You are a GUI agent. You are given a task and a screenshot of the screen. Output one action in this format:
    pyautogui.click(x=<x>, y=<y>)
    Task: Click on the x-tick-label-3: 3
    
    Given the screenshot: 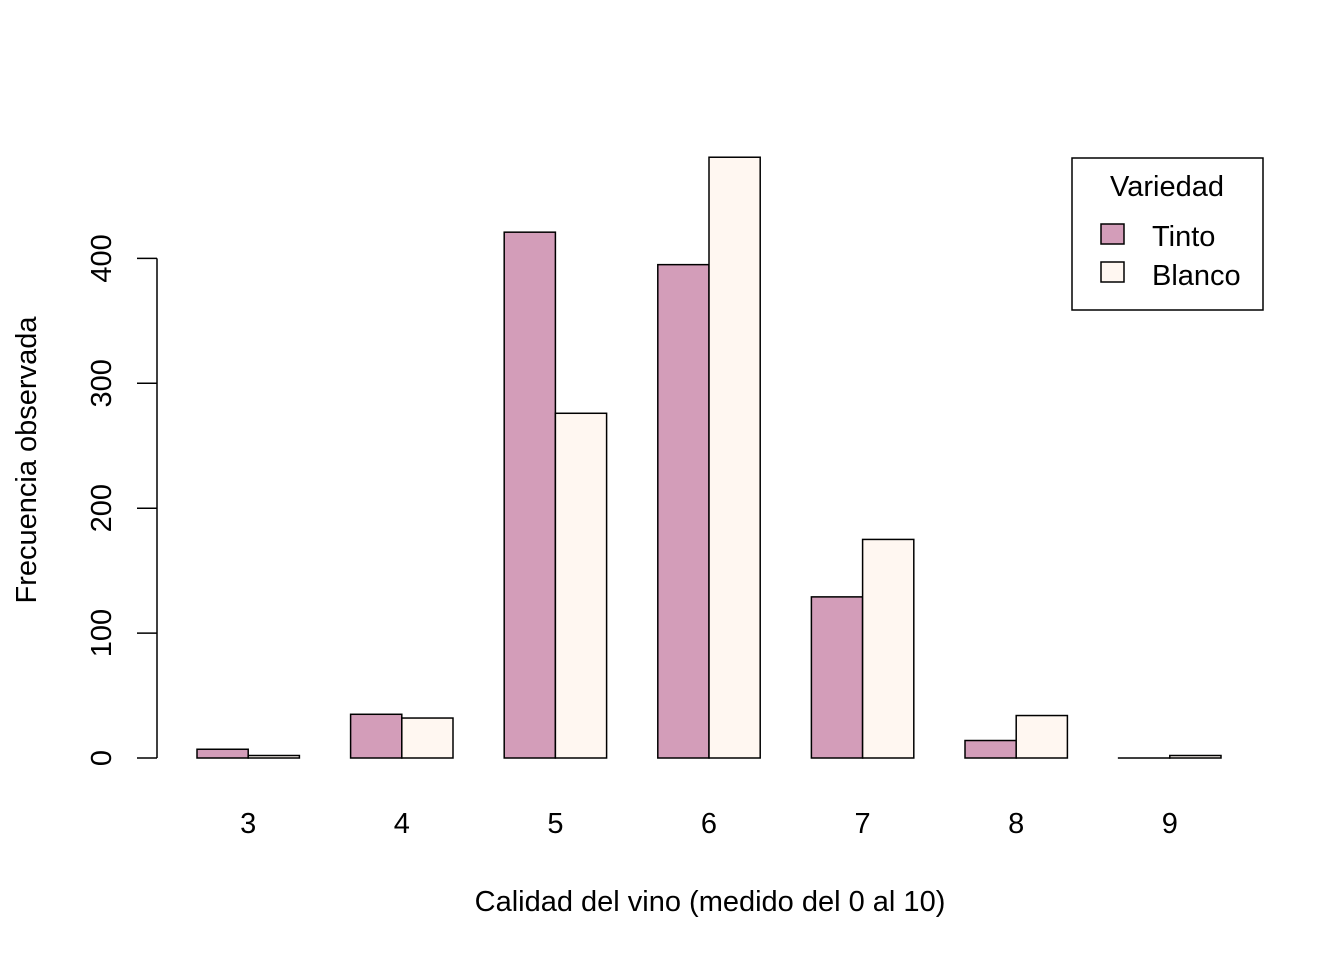 What is the action you would take?
    pyautogui.click(x=248, y=824)
    